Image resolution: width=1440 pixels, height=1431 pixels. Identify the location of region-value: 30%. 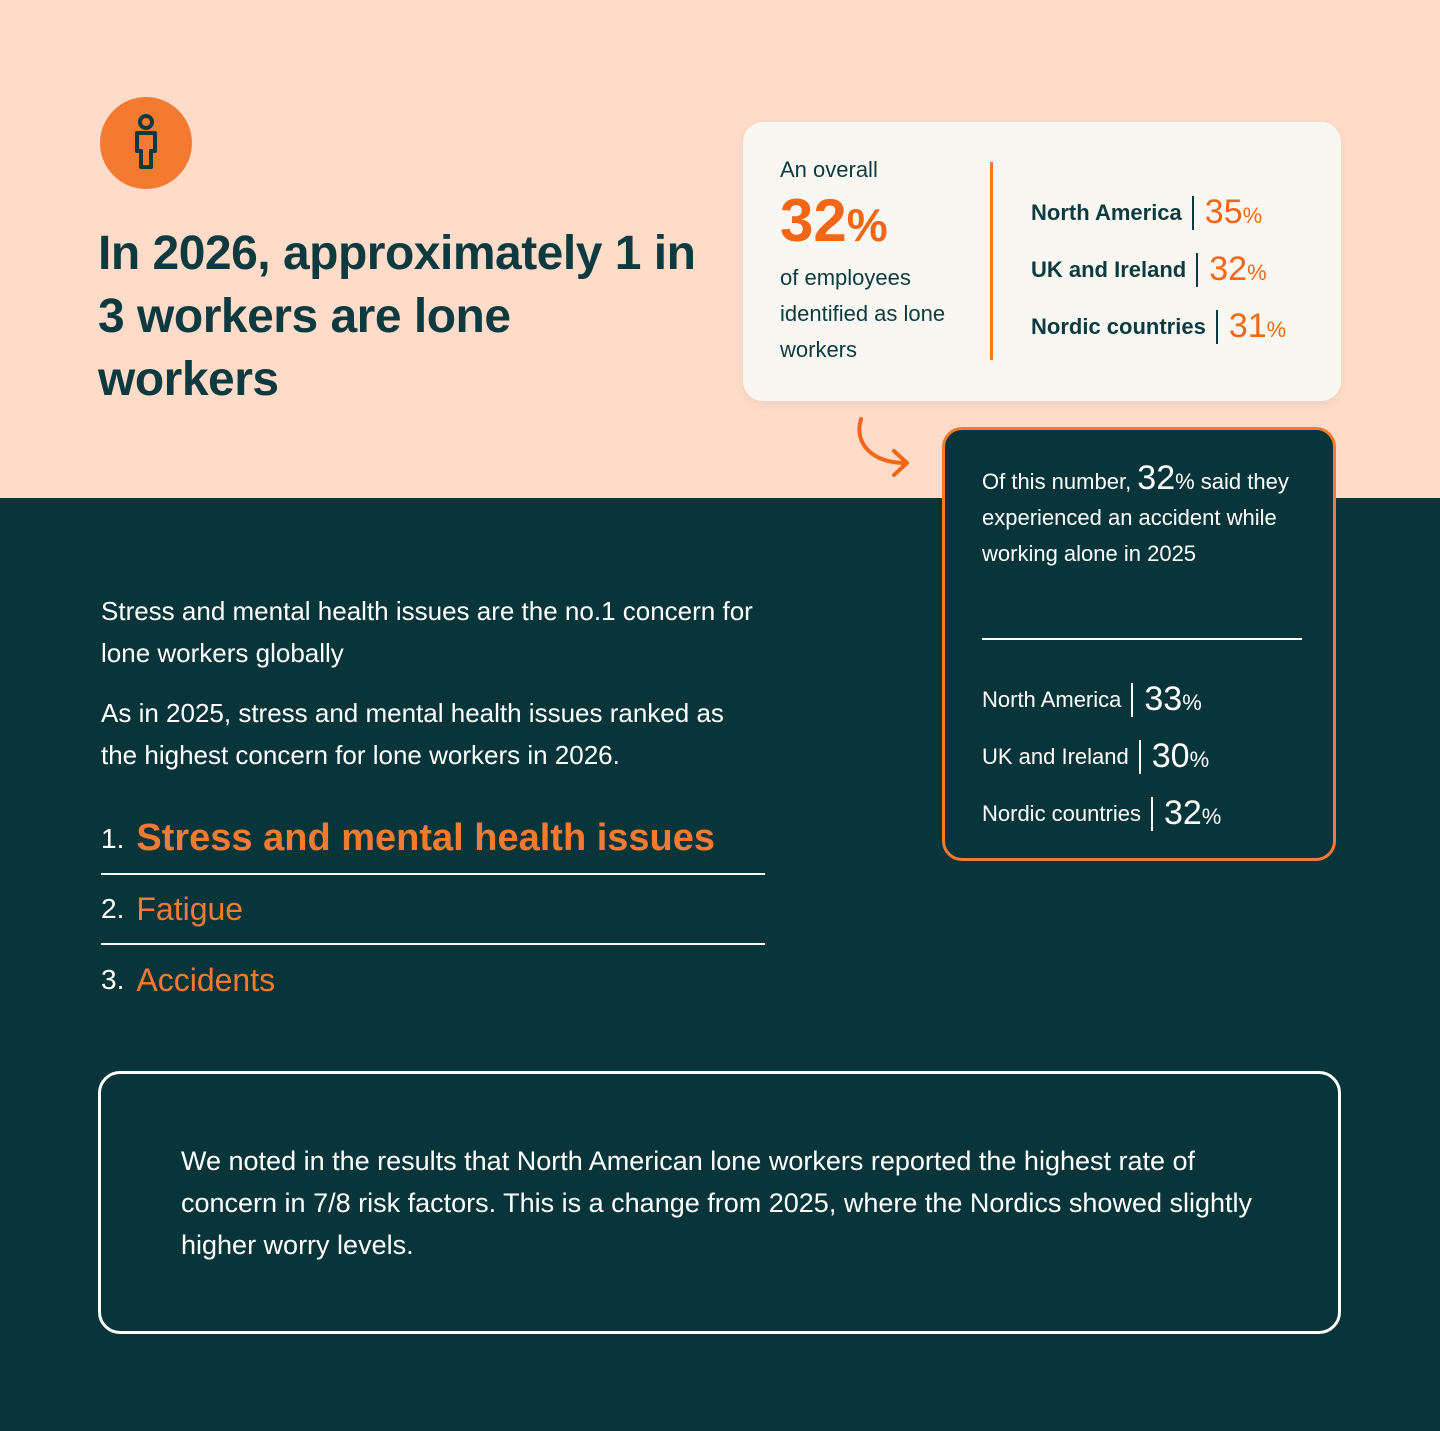
(1180, 756).